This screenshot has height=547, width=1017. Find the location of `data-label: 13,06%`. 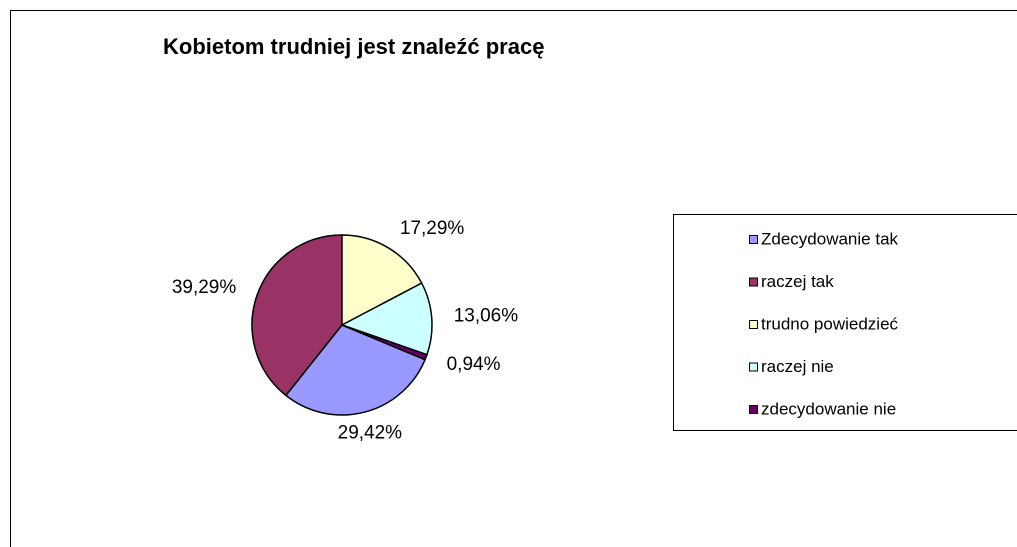

data-label: 13,06% is located at coordinates (486, 316).